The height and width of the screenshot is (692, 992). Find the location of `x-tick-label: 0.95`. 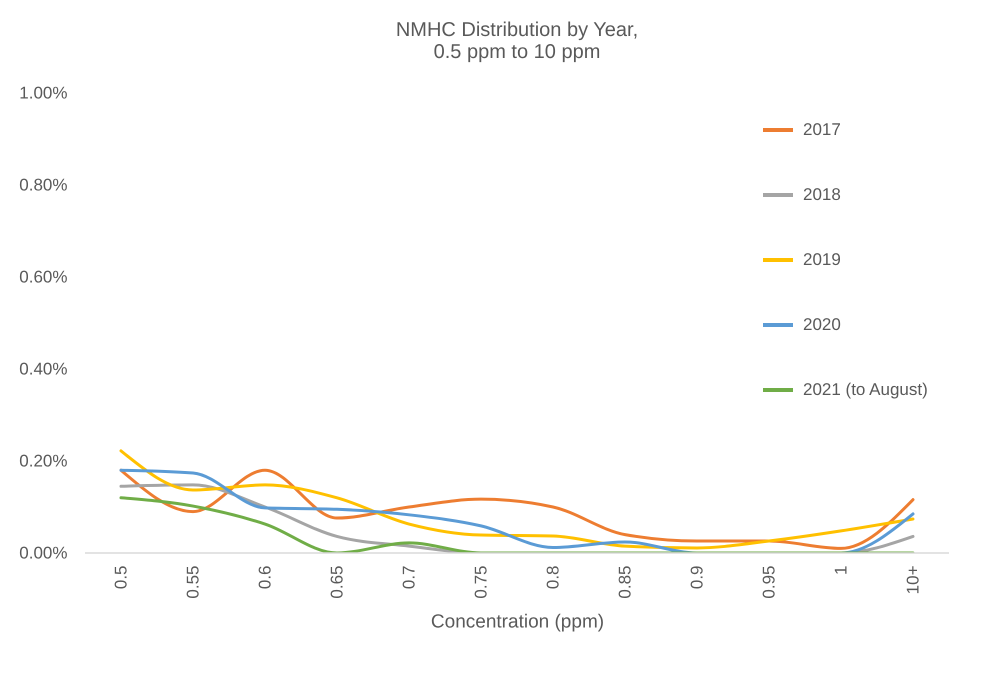

x-tick-label: 0.95 is located at coordinates (769, 582).